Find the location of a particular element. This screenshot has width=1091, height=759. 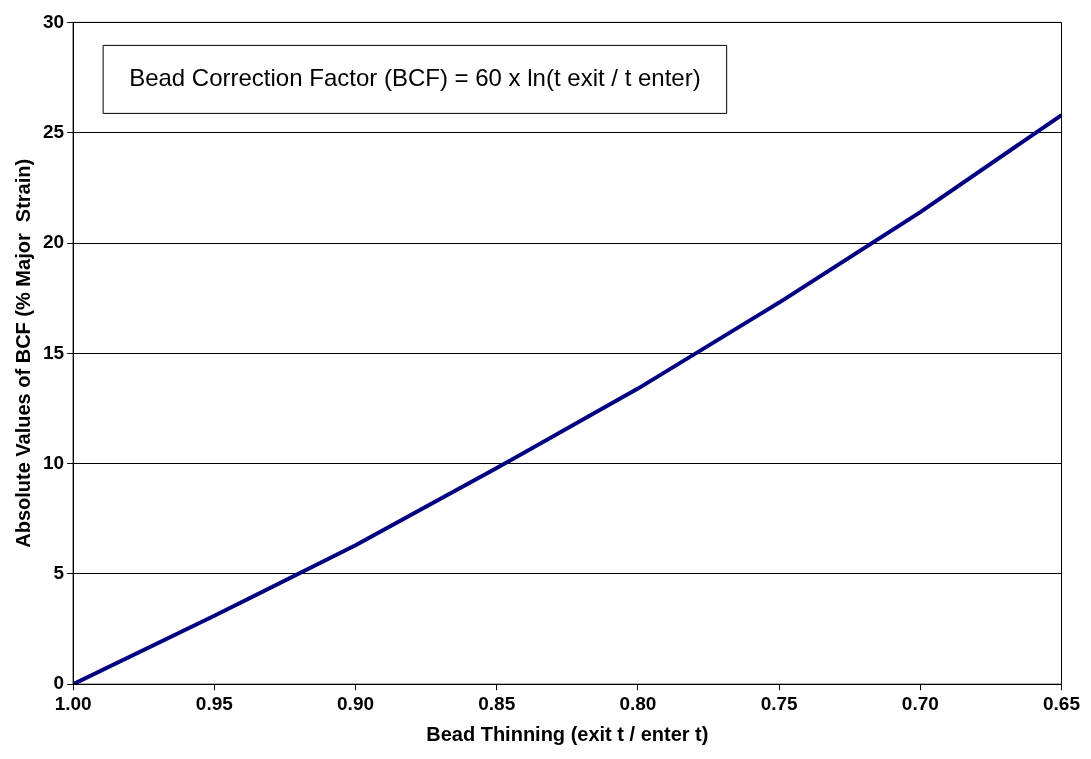

x-tick-label: 0.85 is located at coordinates (497, 703).